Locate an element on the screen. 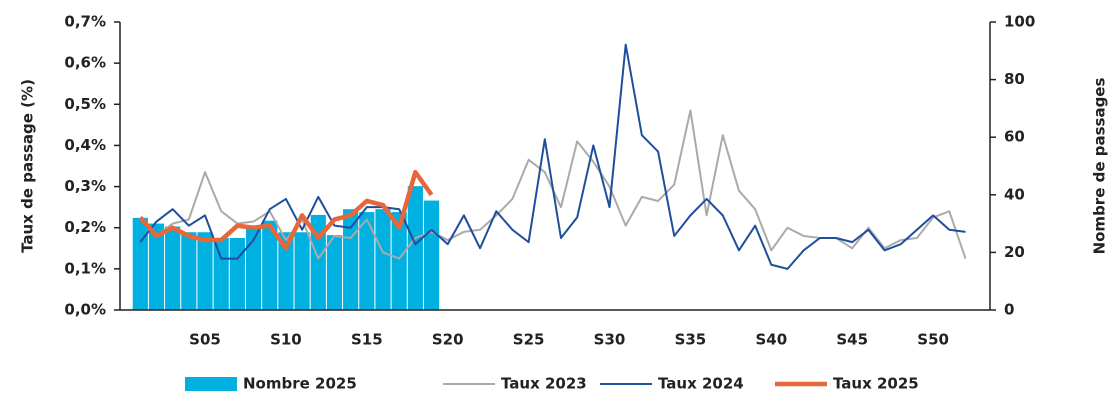  legend-label: Taux 2024 is located at coordinates (701, 384).